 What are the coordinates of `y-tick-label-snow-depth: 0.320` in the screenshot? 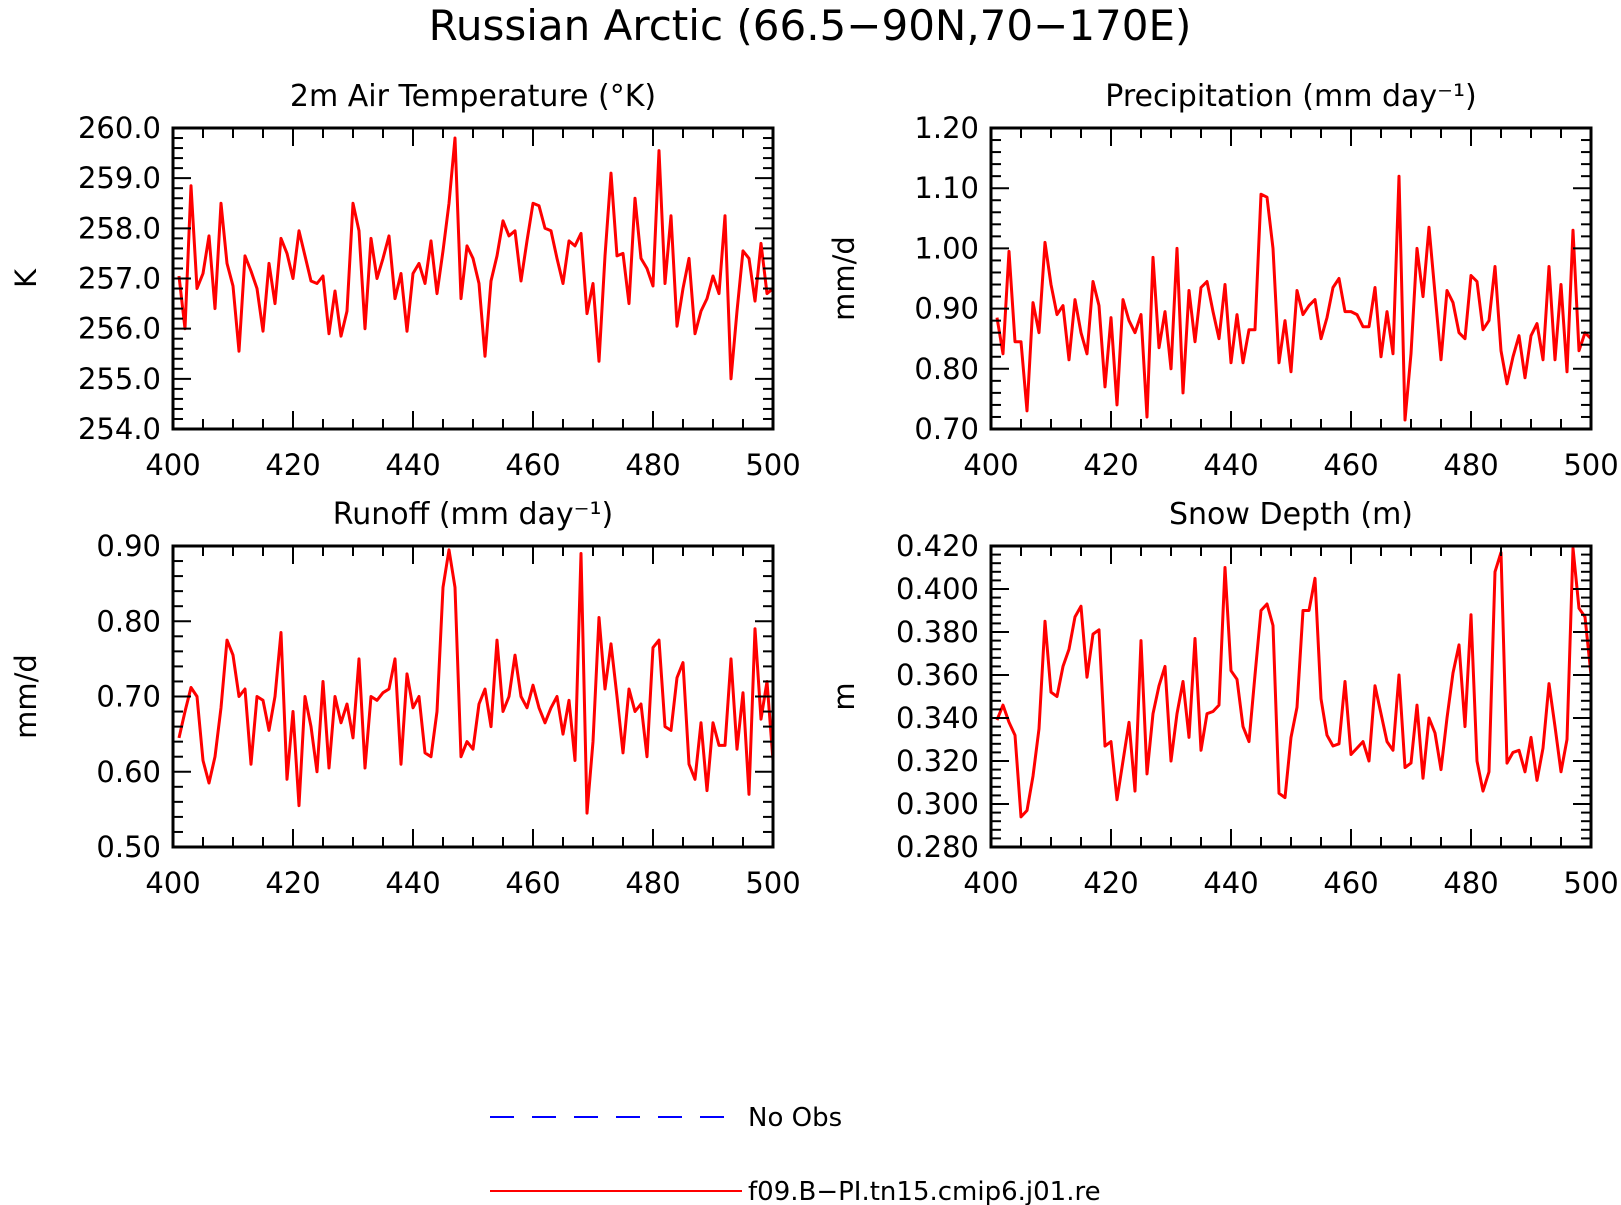 It's located at (937, 761).